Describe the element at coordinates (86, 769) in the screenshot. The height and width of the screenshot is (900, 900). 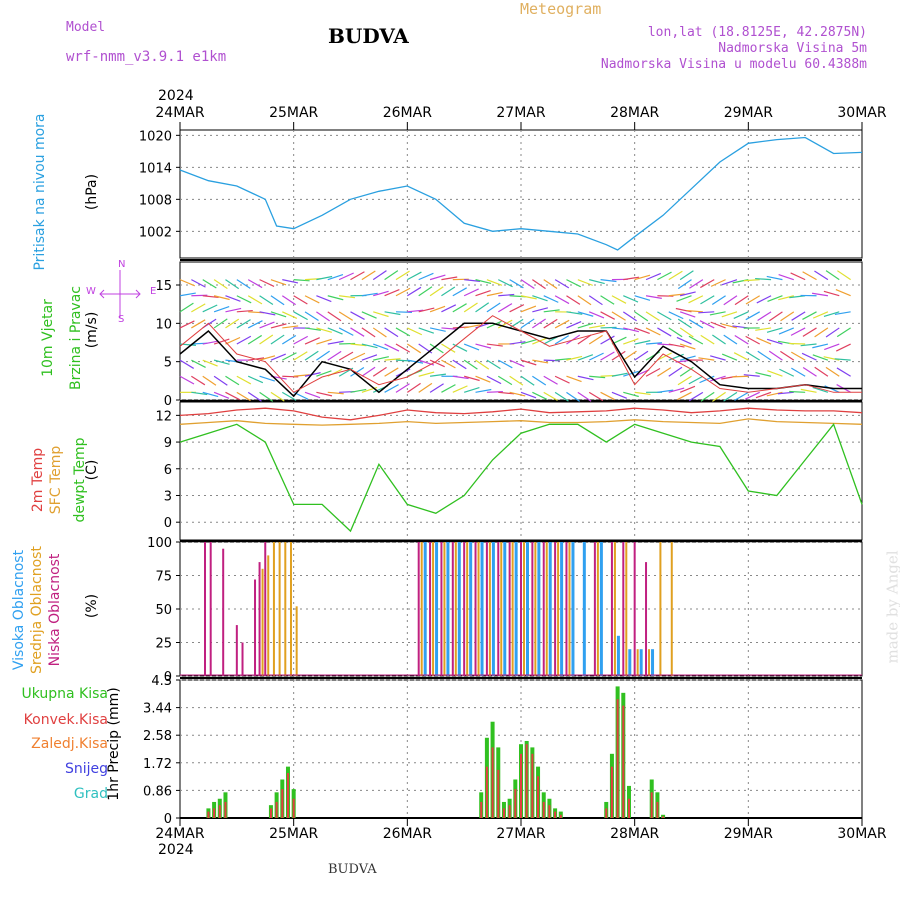
I see `precip-legend-snow: Snijeg` at that location.